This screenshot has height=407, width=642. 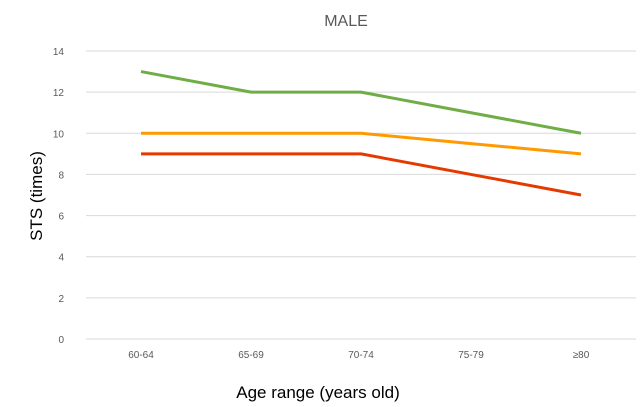 I want to click on x-tick-label: 75-79, so click(x=471, y=355).